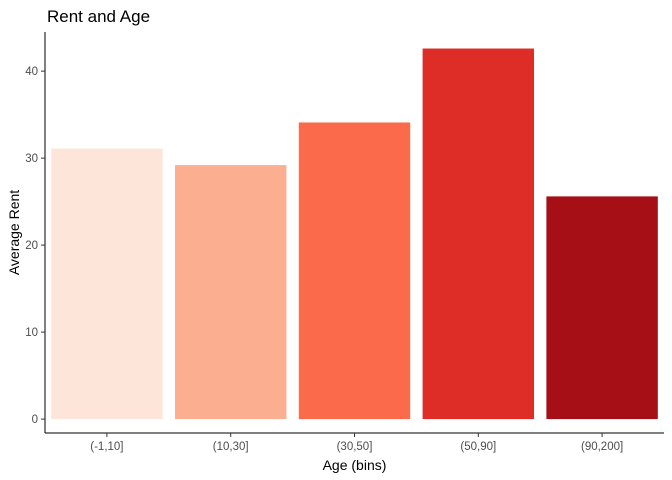 This screenshot has width=672, height=480. What do you see at coordinates (602, 447) in the screenshot?
I see `x-tick-label-5: (90,200]` at bounding box center [602, 447].